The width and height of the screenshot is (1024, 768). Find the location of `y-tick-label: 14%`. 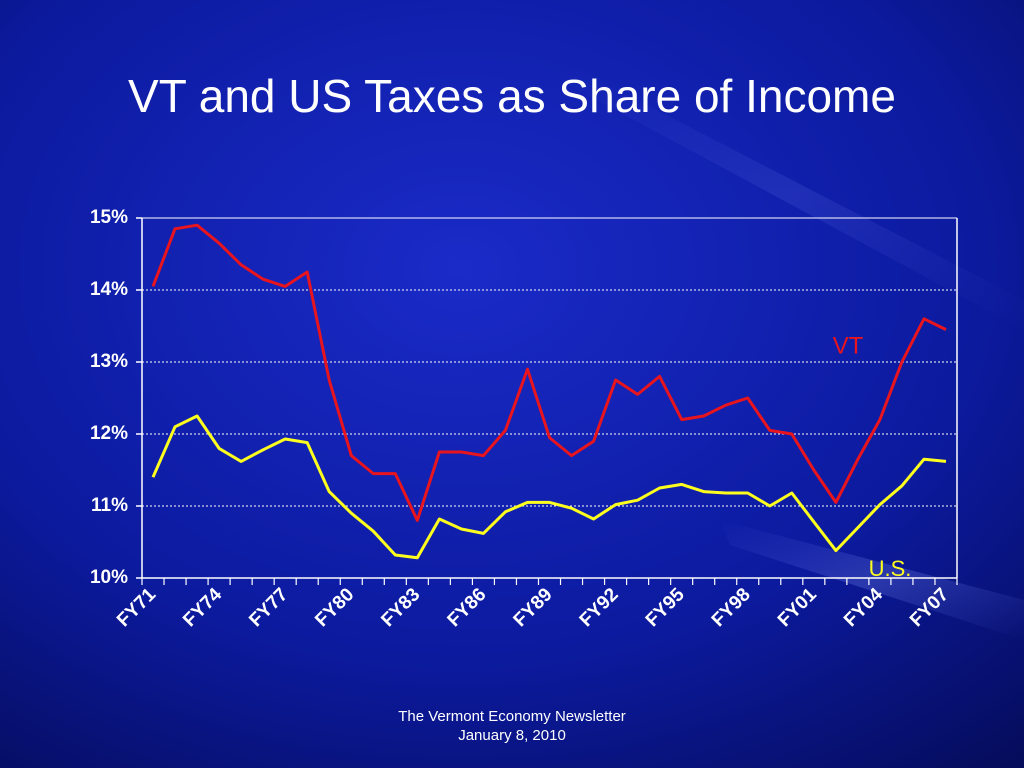

y-tick-label: 14% is located at coordinates (109, 289).